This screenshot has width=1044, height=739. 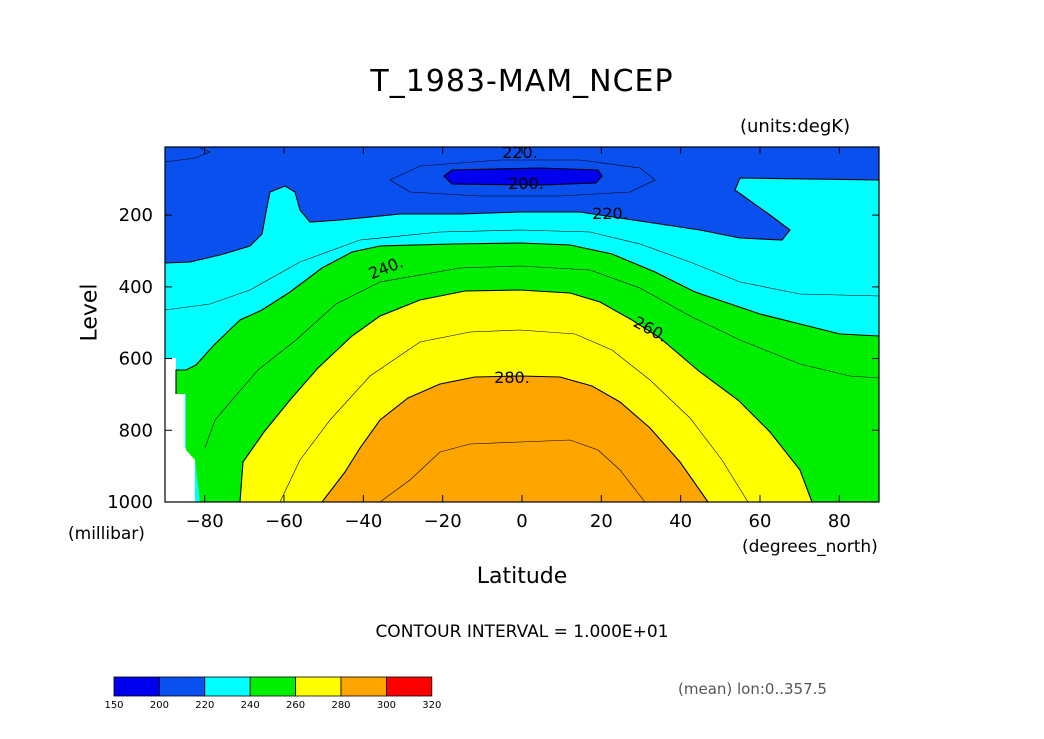 I want to click on x-axis-units: (degrees_north), so click(x=810, y=547).